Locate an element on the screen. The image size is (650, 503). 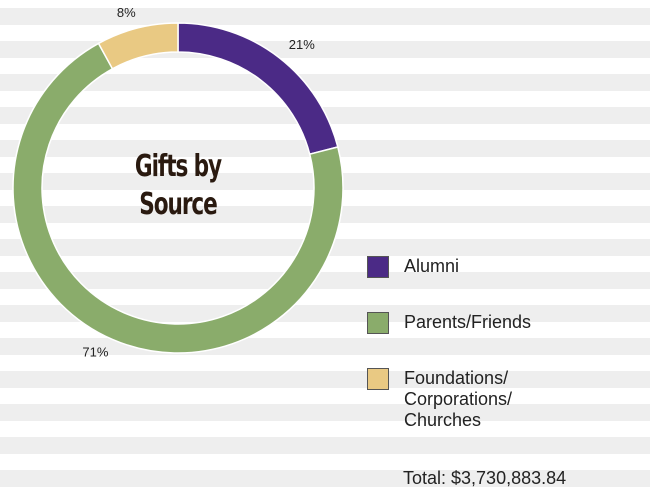
legend-entry: Parents/Friends is located at coordinates (449, 323).